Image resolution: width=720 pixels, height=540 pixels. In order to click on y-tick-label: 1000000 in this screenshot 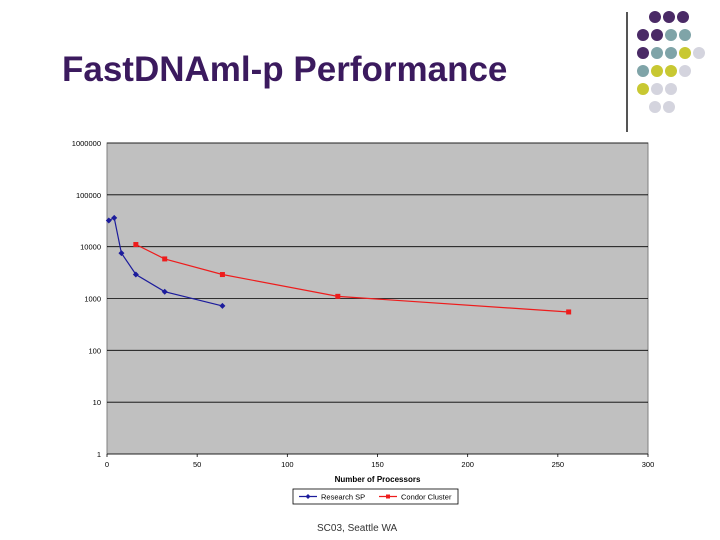, I will do `click(86, 143)`.